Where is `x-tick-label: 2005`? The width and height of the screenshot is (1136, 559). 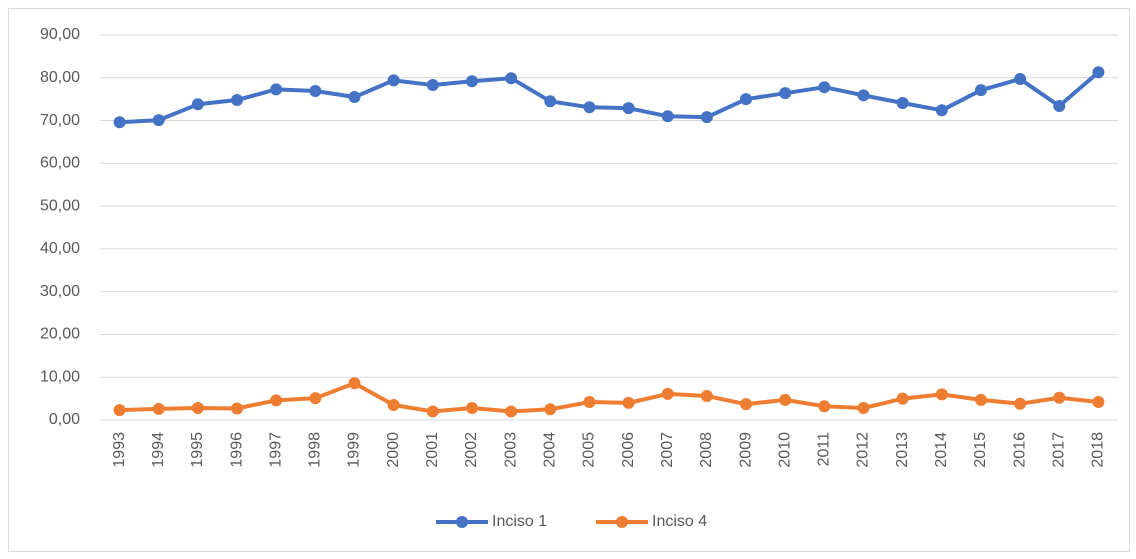 x-tick-label: 2005 is located at coordinates (589, 450).